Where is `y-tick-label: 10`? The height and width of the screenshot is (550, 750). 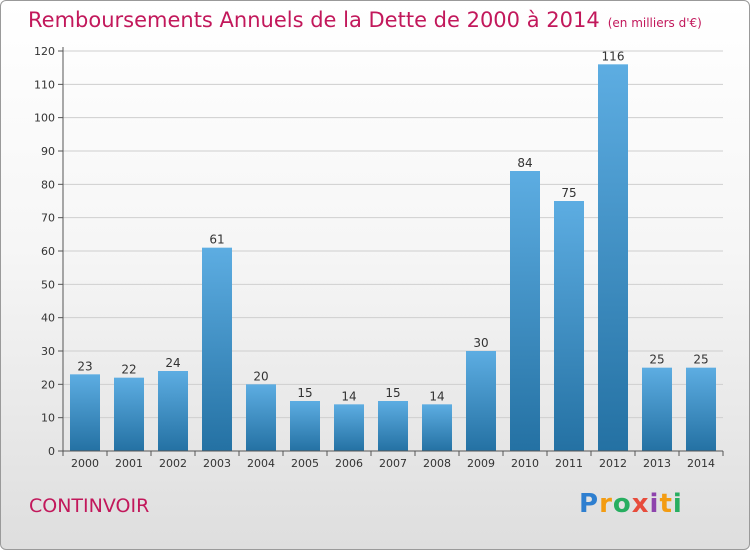 y-tick-label: 10 is located at coordinates (48, 418).